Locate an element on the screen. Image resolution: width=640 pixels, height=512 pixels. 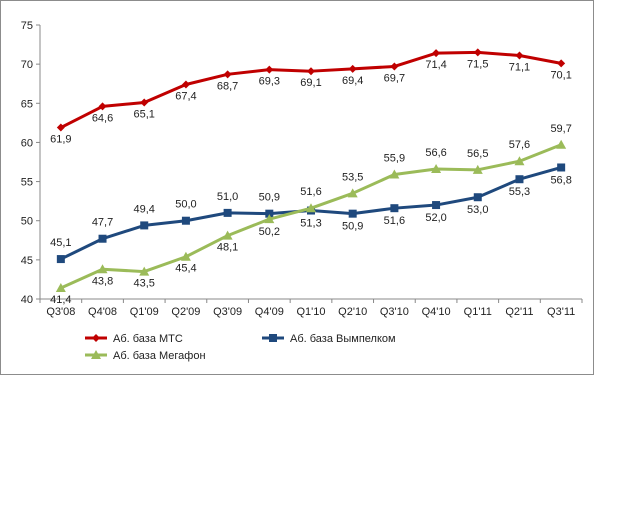
data-label: 57,6 is located at coordinates (519, 145).